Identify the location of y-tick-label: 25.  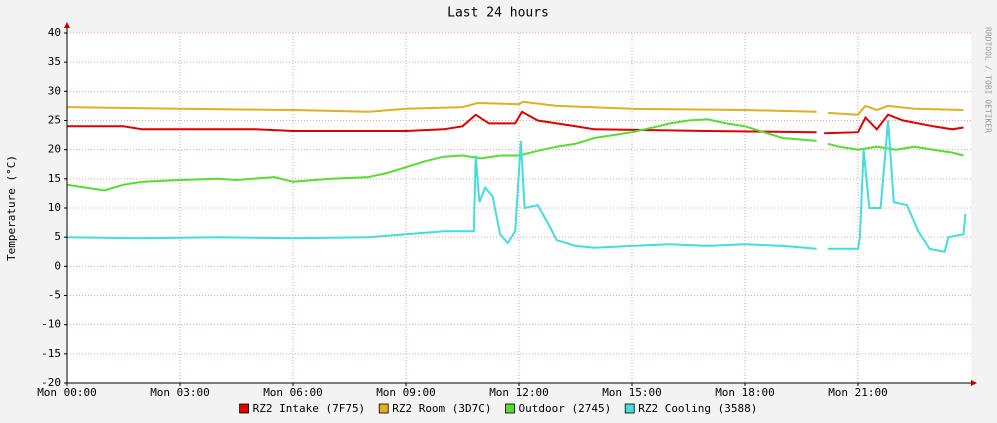
(54, 120).